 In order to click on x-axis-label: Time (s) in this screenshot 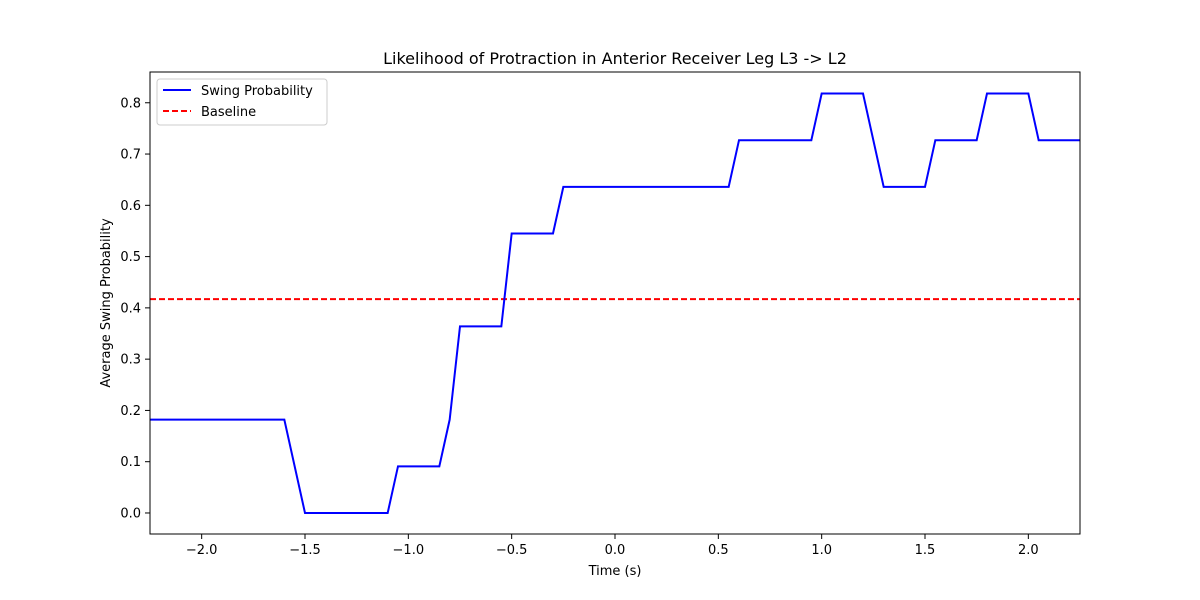, I will do `click(615, 571)`.